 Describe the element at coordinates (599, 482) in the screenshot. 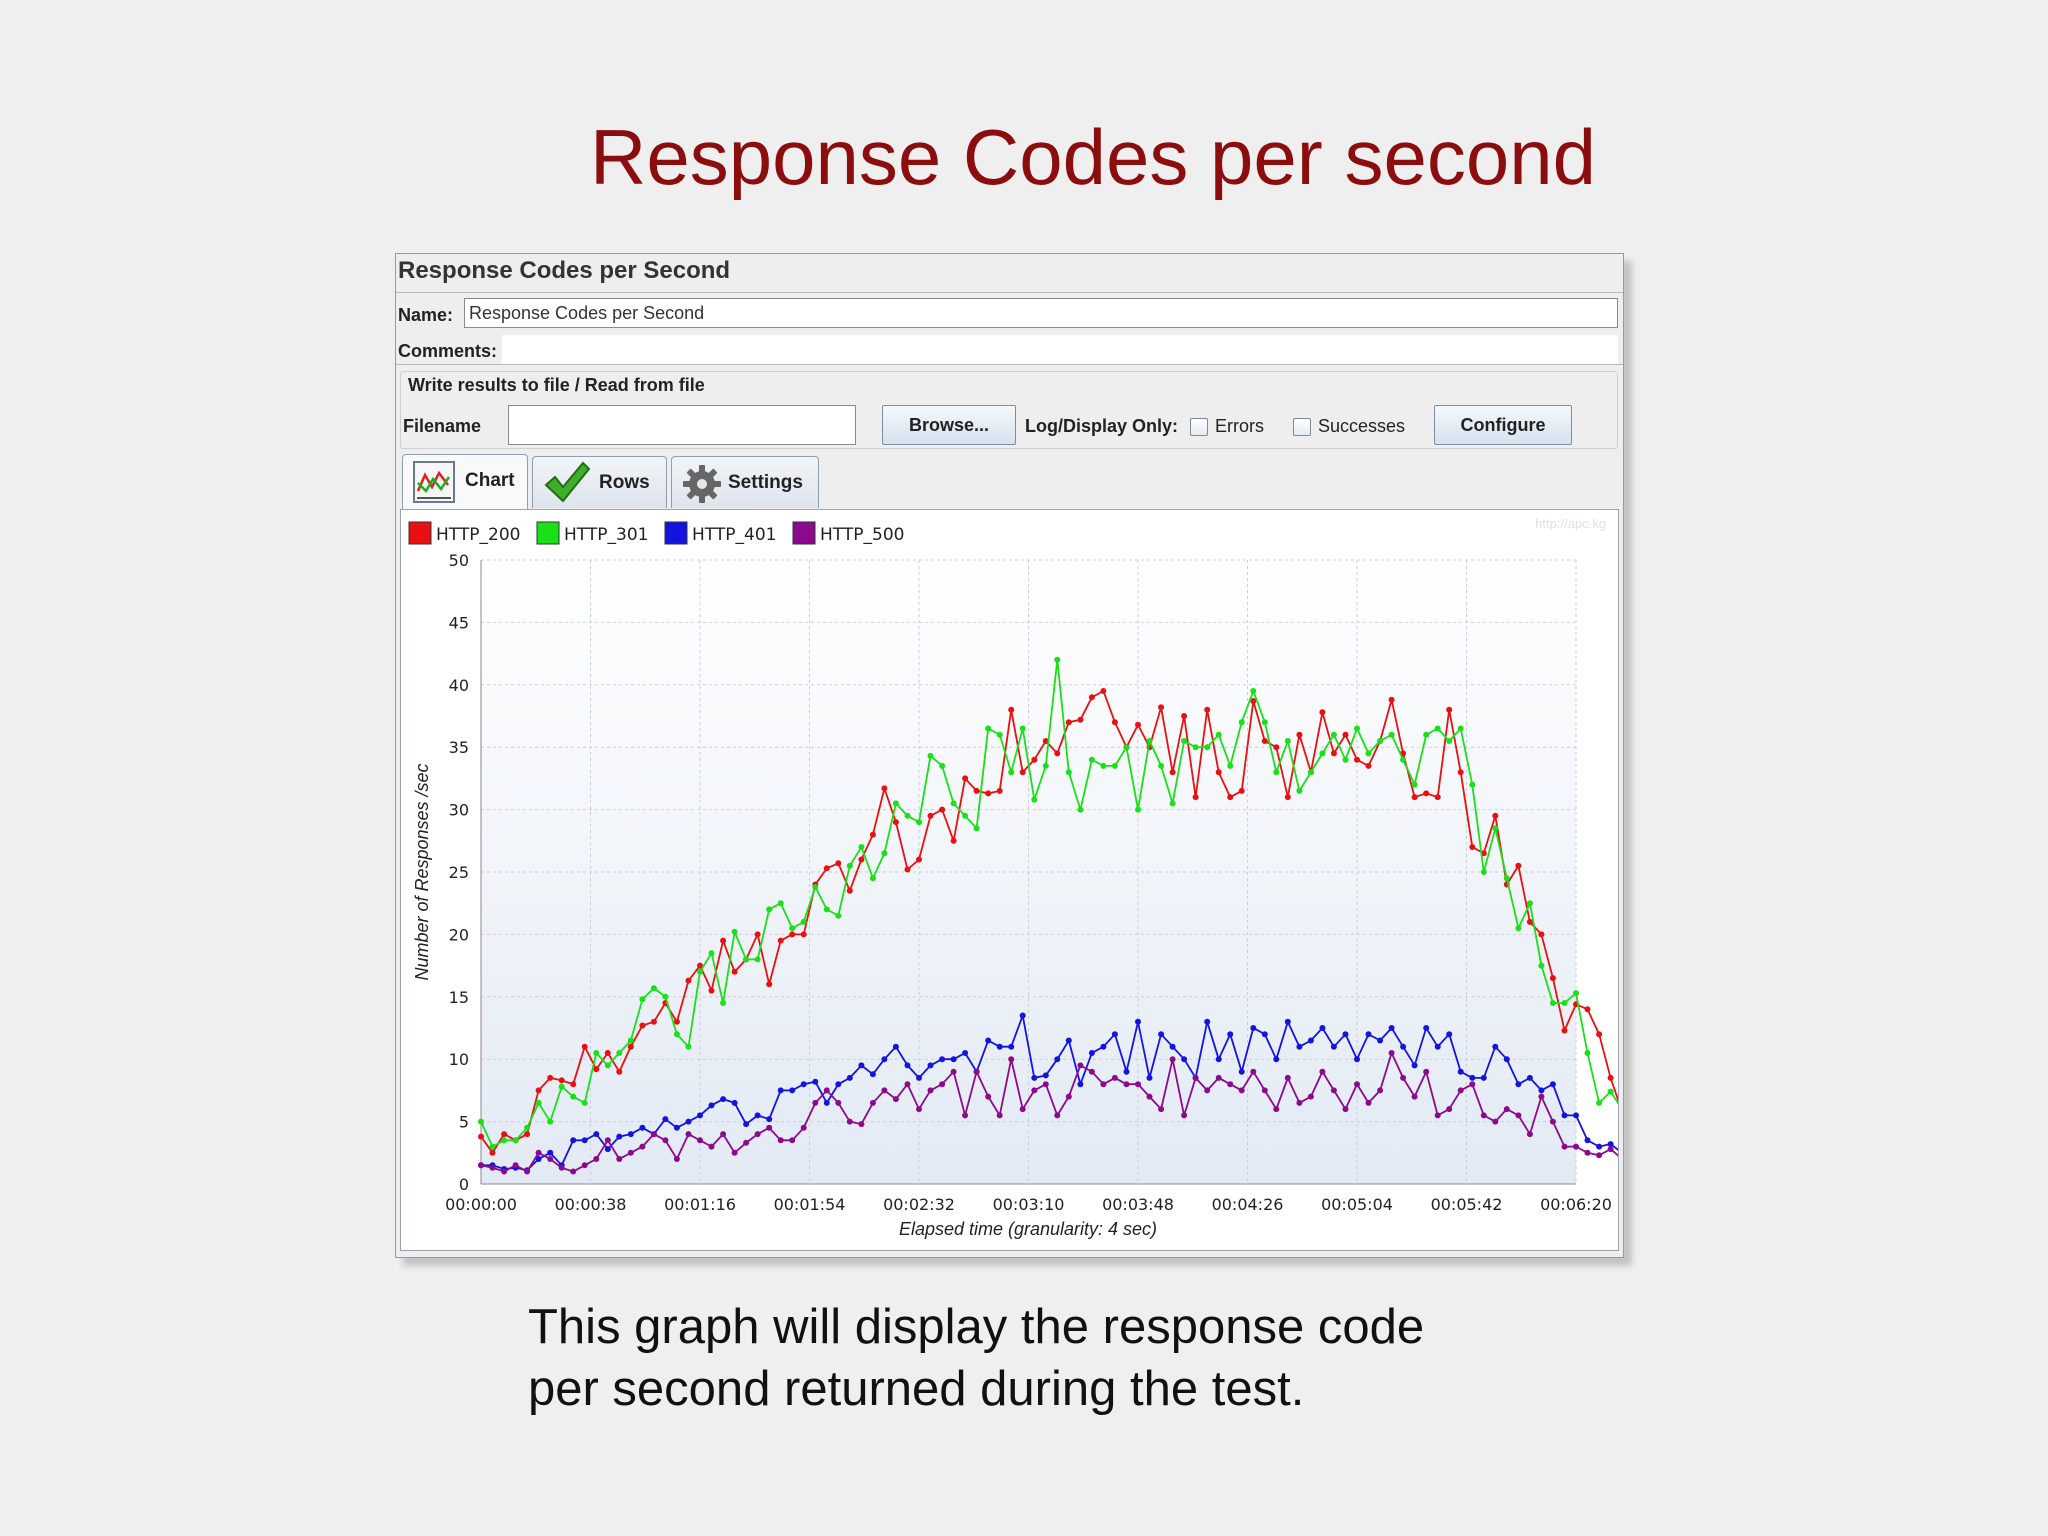

I see `tab-rows: Rows` at that location.